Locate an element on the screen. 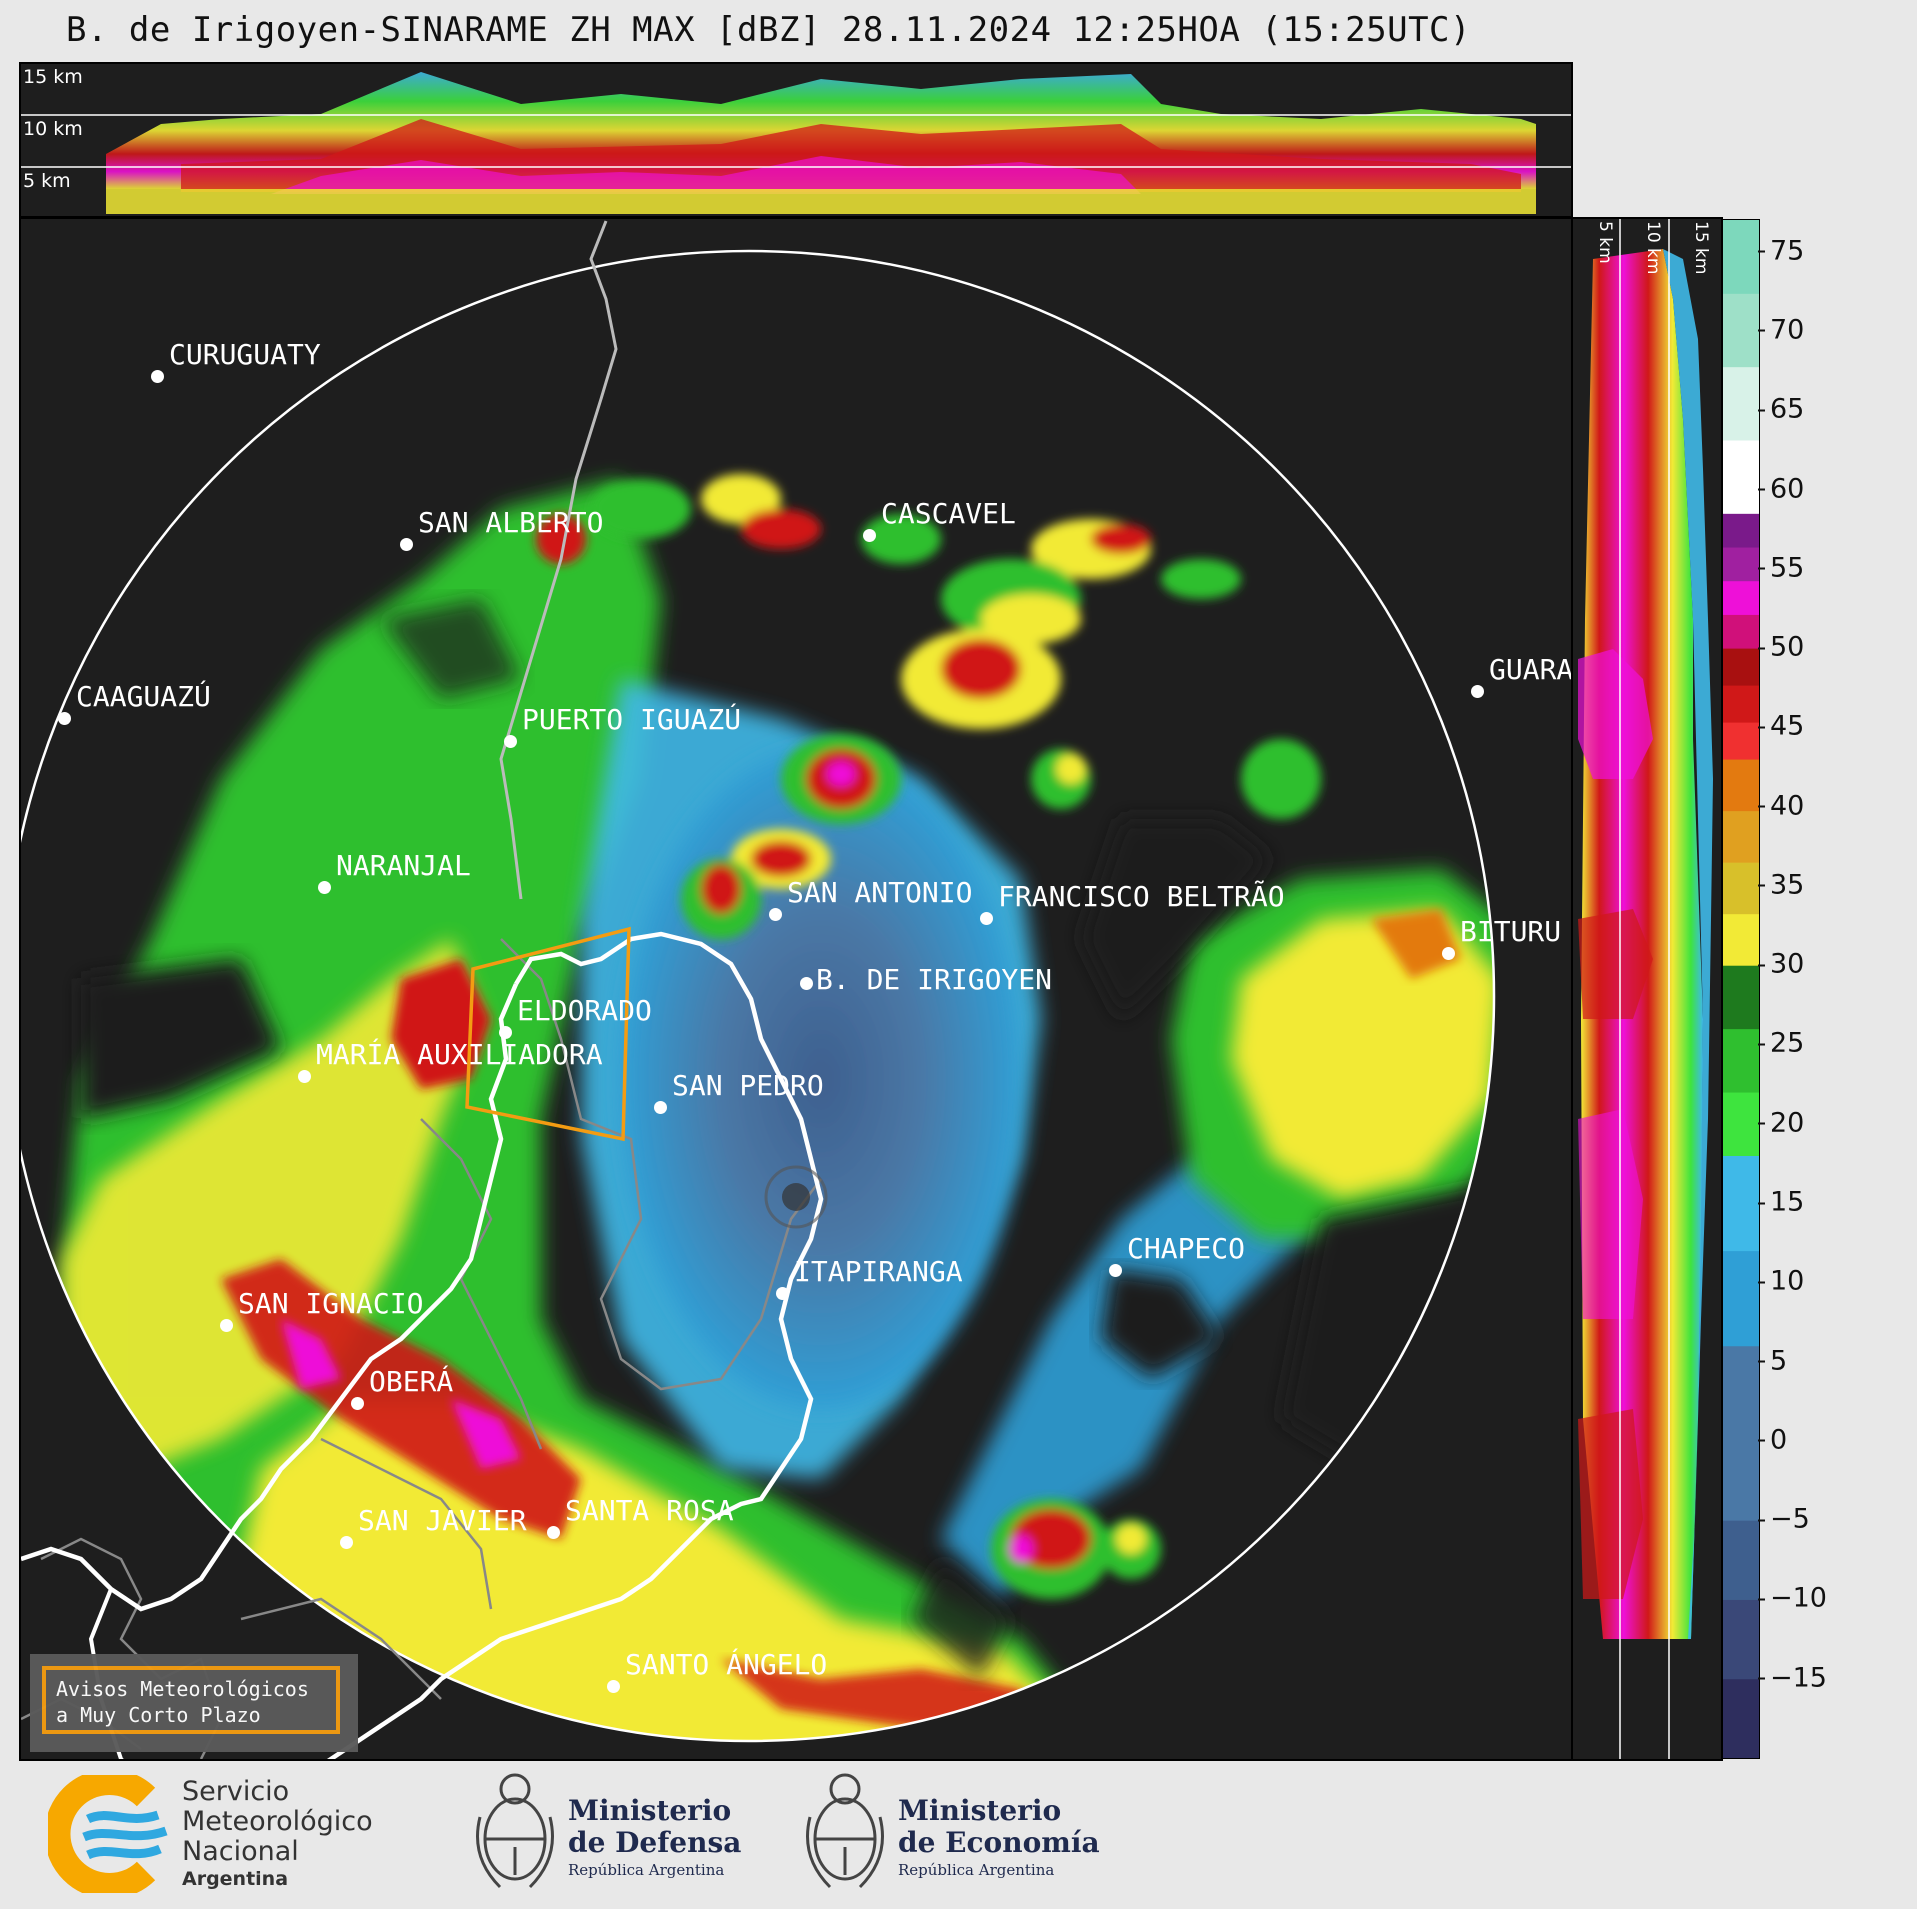 Image resolution: width=1917 pixels, height=1909 pixels. economia-coat-of-arms-icon is located at coordinates (845, 1831).